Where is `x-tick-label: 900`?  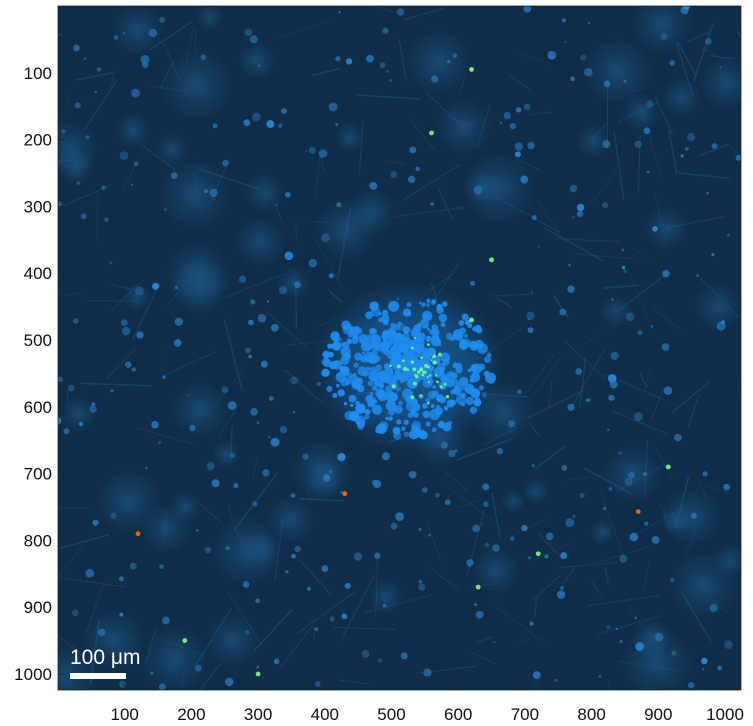 x-tick-label: 900 is located at coordinates (658, 714).